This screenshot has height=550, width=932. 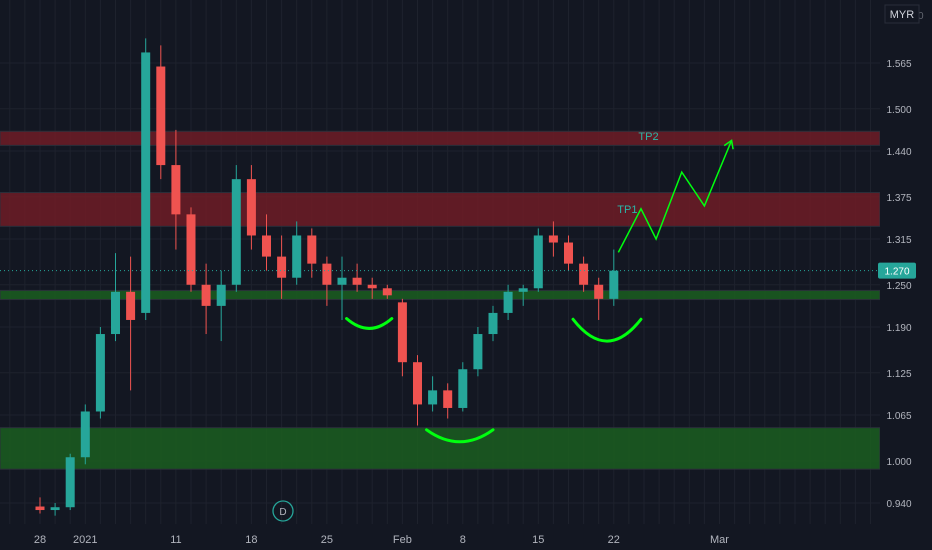 I want to click on projection-path, so click(x=675, y=196).